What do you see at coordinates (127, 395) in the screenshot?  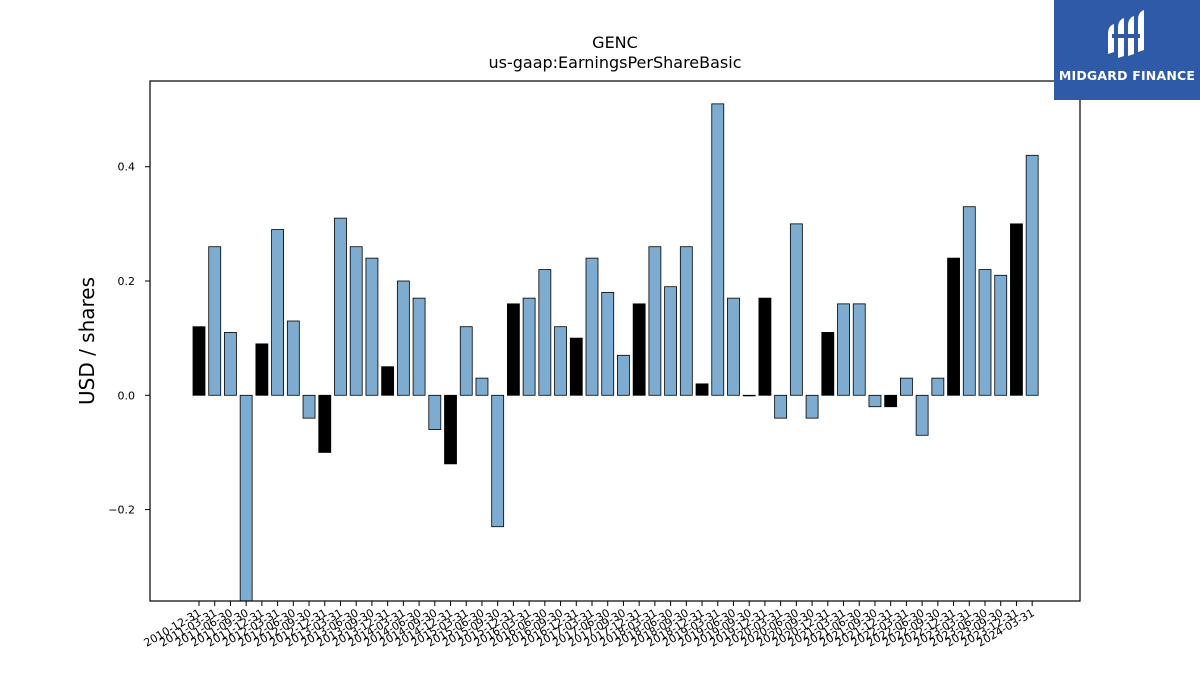 I see `y-tick-label: 0.0` at bounding box center [127, 395].